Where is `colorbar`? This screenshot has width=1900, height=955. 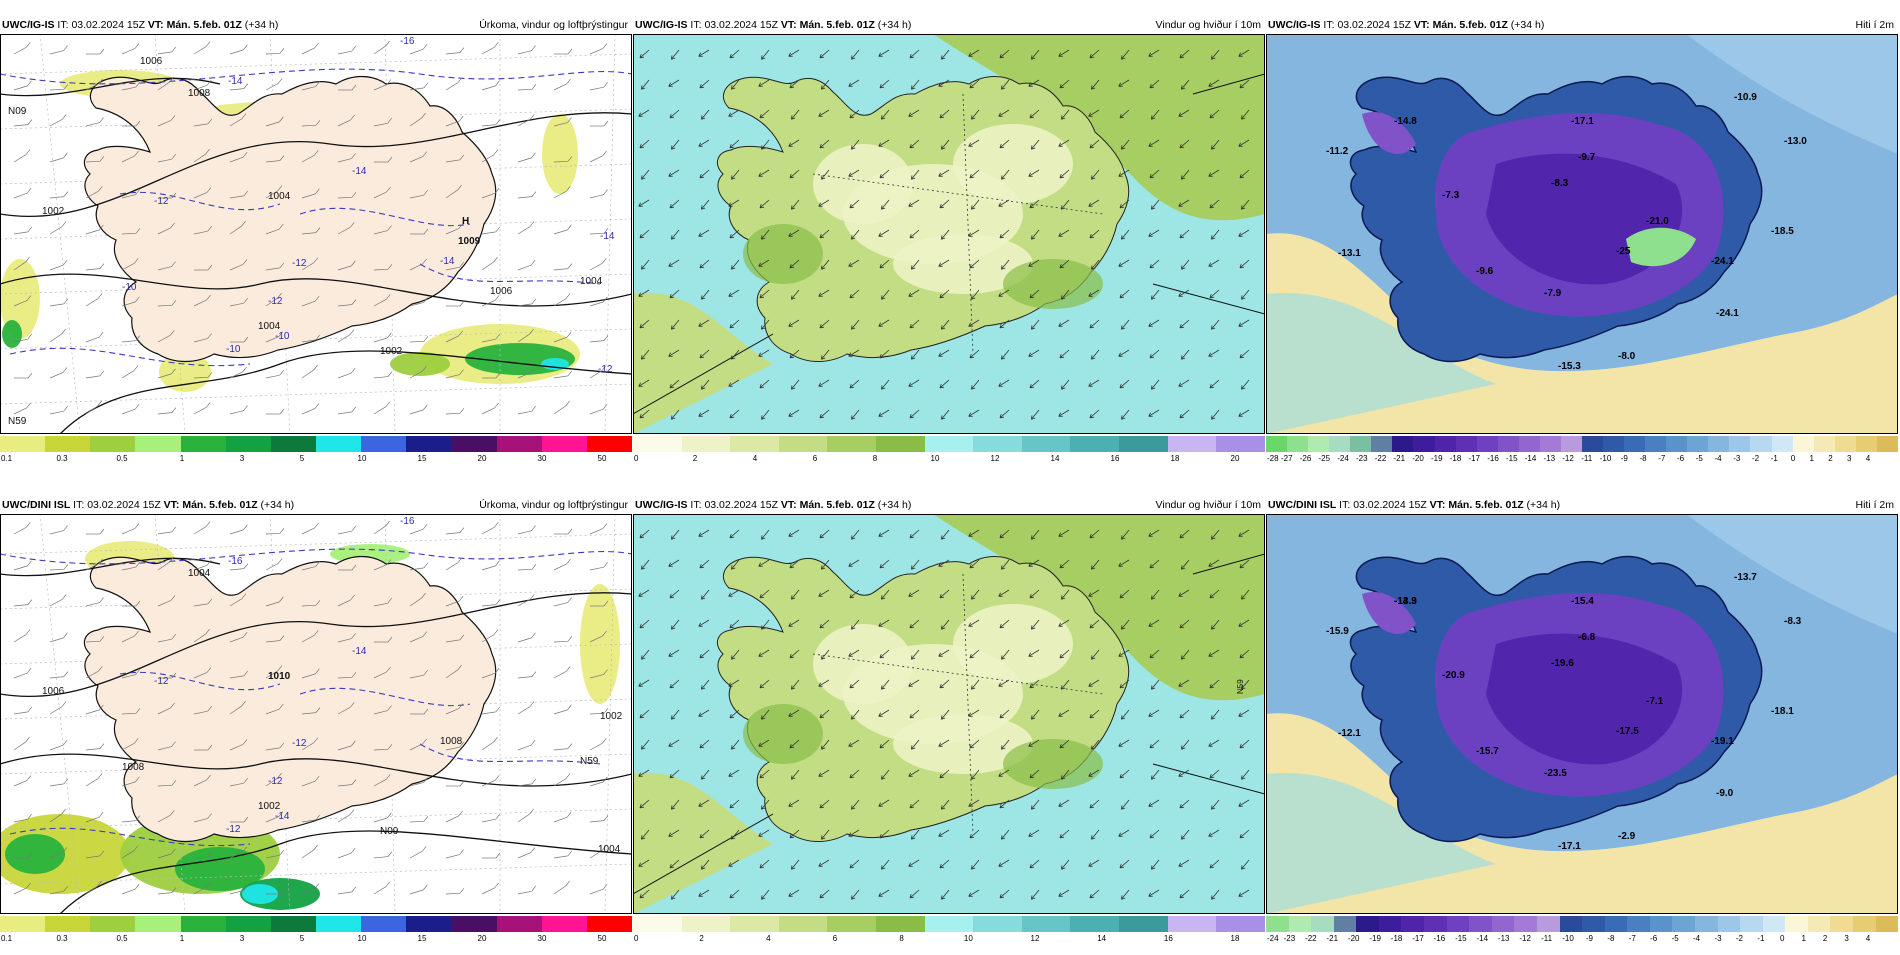 colorbar is located at coordinates (949, 444).